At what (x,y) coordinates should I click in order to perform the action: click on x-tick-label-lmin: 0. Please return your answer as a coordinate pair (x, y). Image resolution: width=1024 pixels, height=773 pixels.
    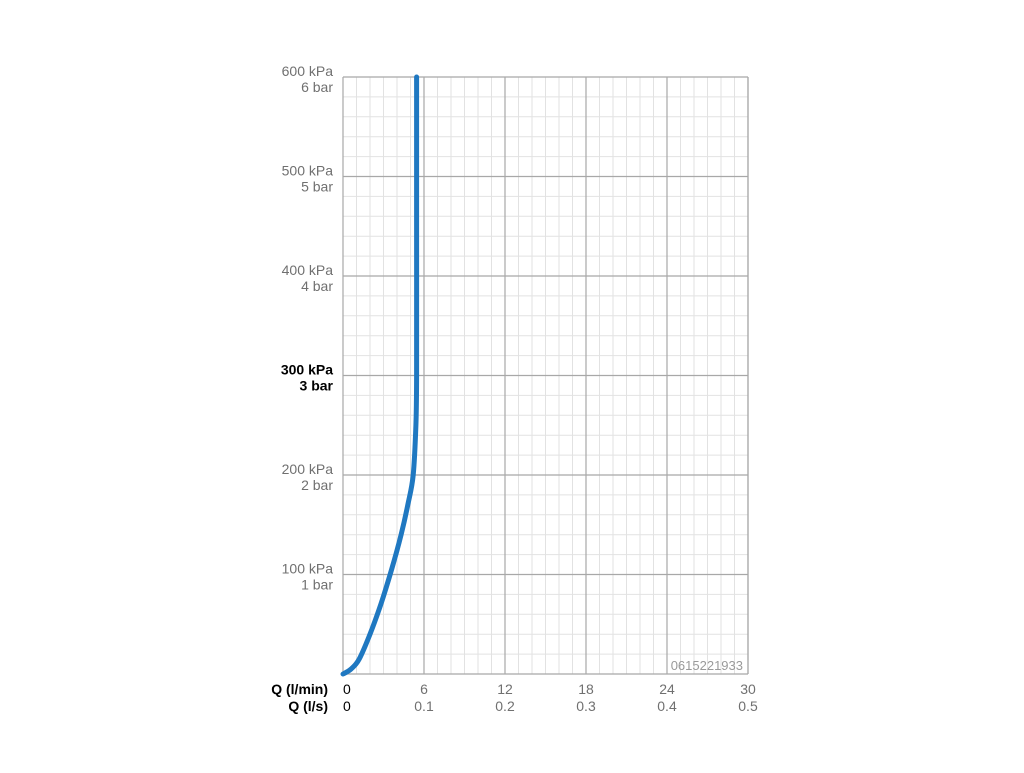
    Looking at the image, I should click on (347, 689).